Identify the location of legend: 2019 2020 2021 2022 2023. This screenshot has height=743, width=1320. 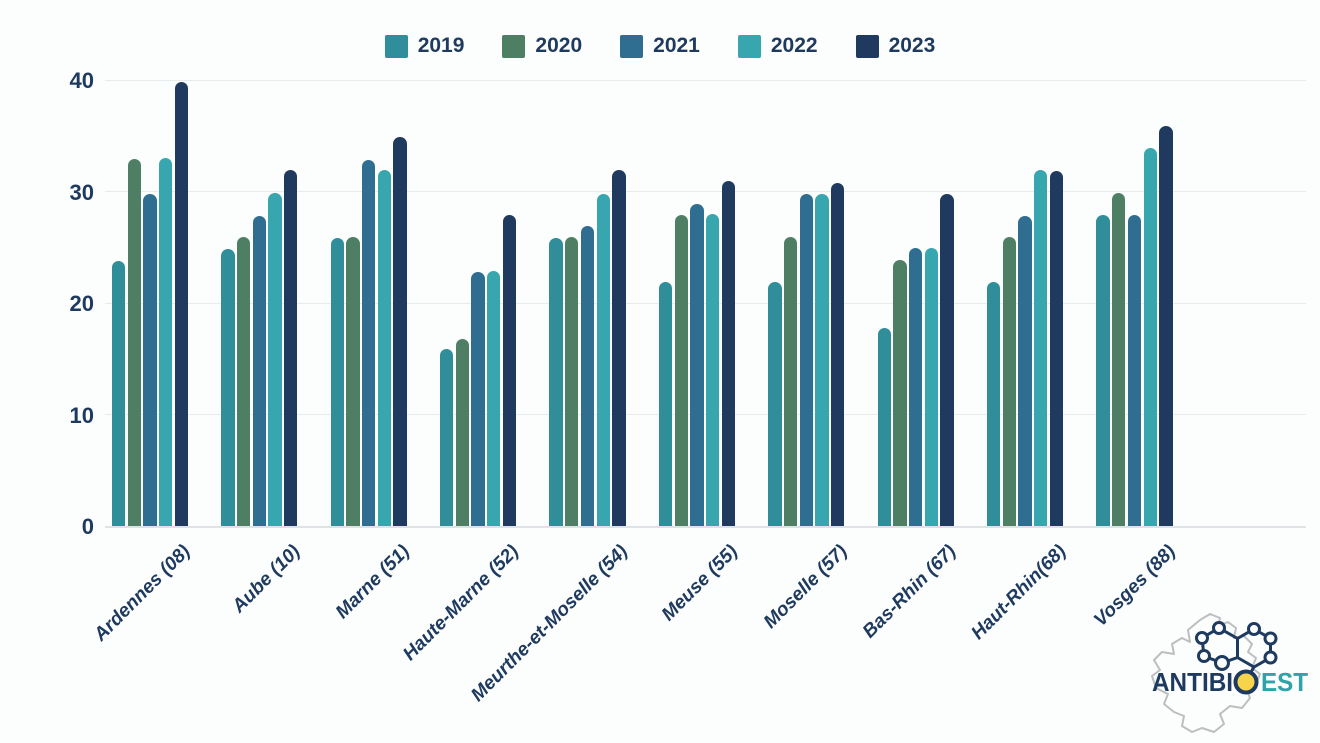
(660, 46).